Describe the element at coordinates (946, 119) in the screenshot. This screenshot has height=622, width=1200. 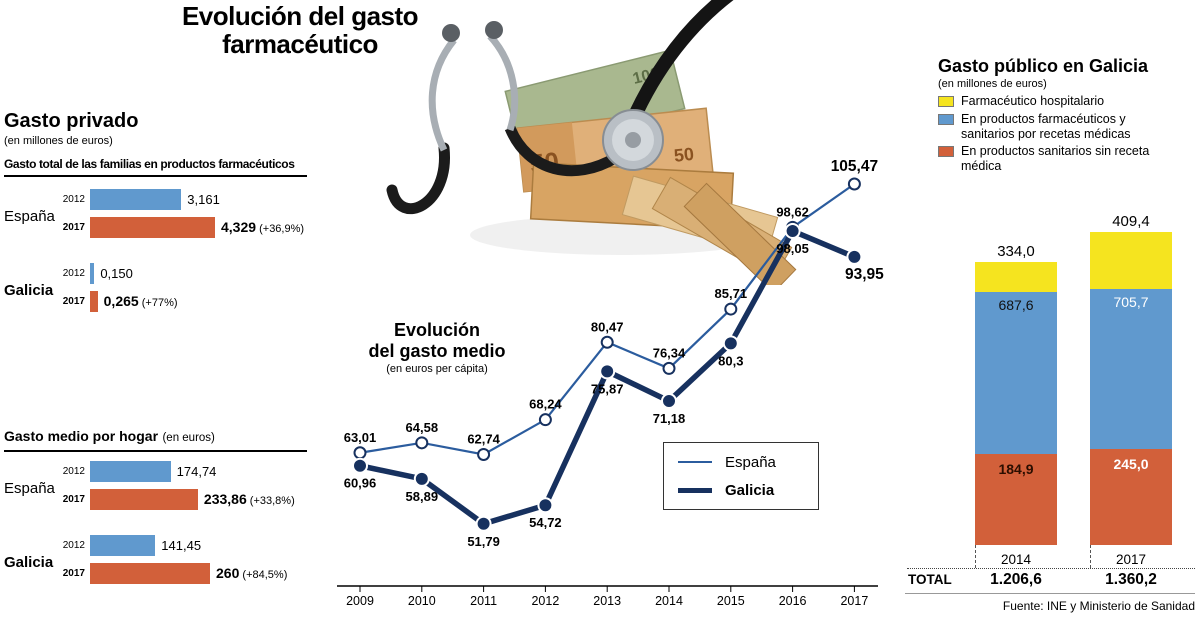
I see `blue-swatch` at that location.